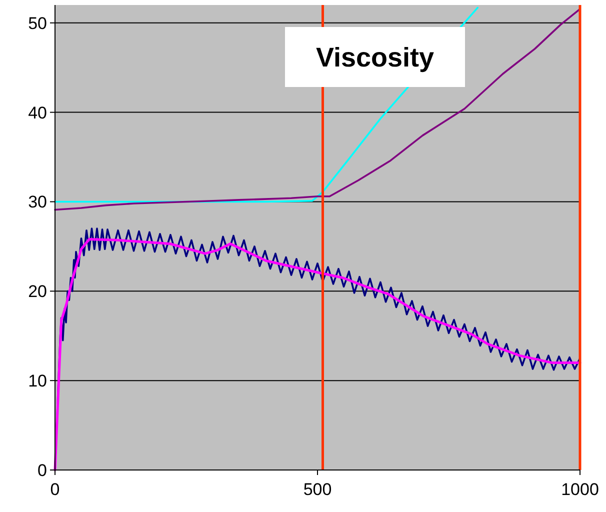 This screenshot has width=606, height=512. Describe the element at coordinates (37, 23) in the screenshot. I see `y-tick-label: 50` at that location.